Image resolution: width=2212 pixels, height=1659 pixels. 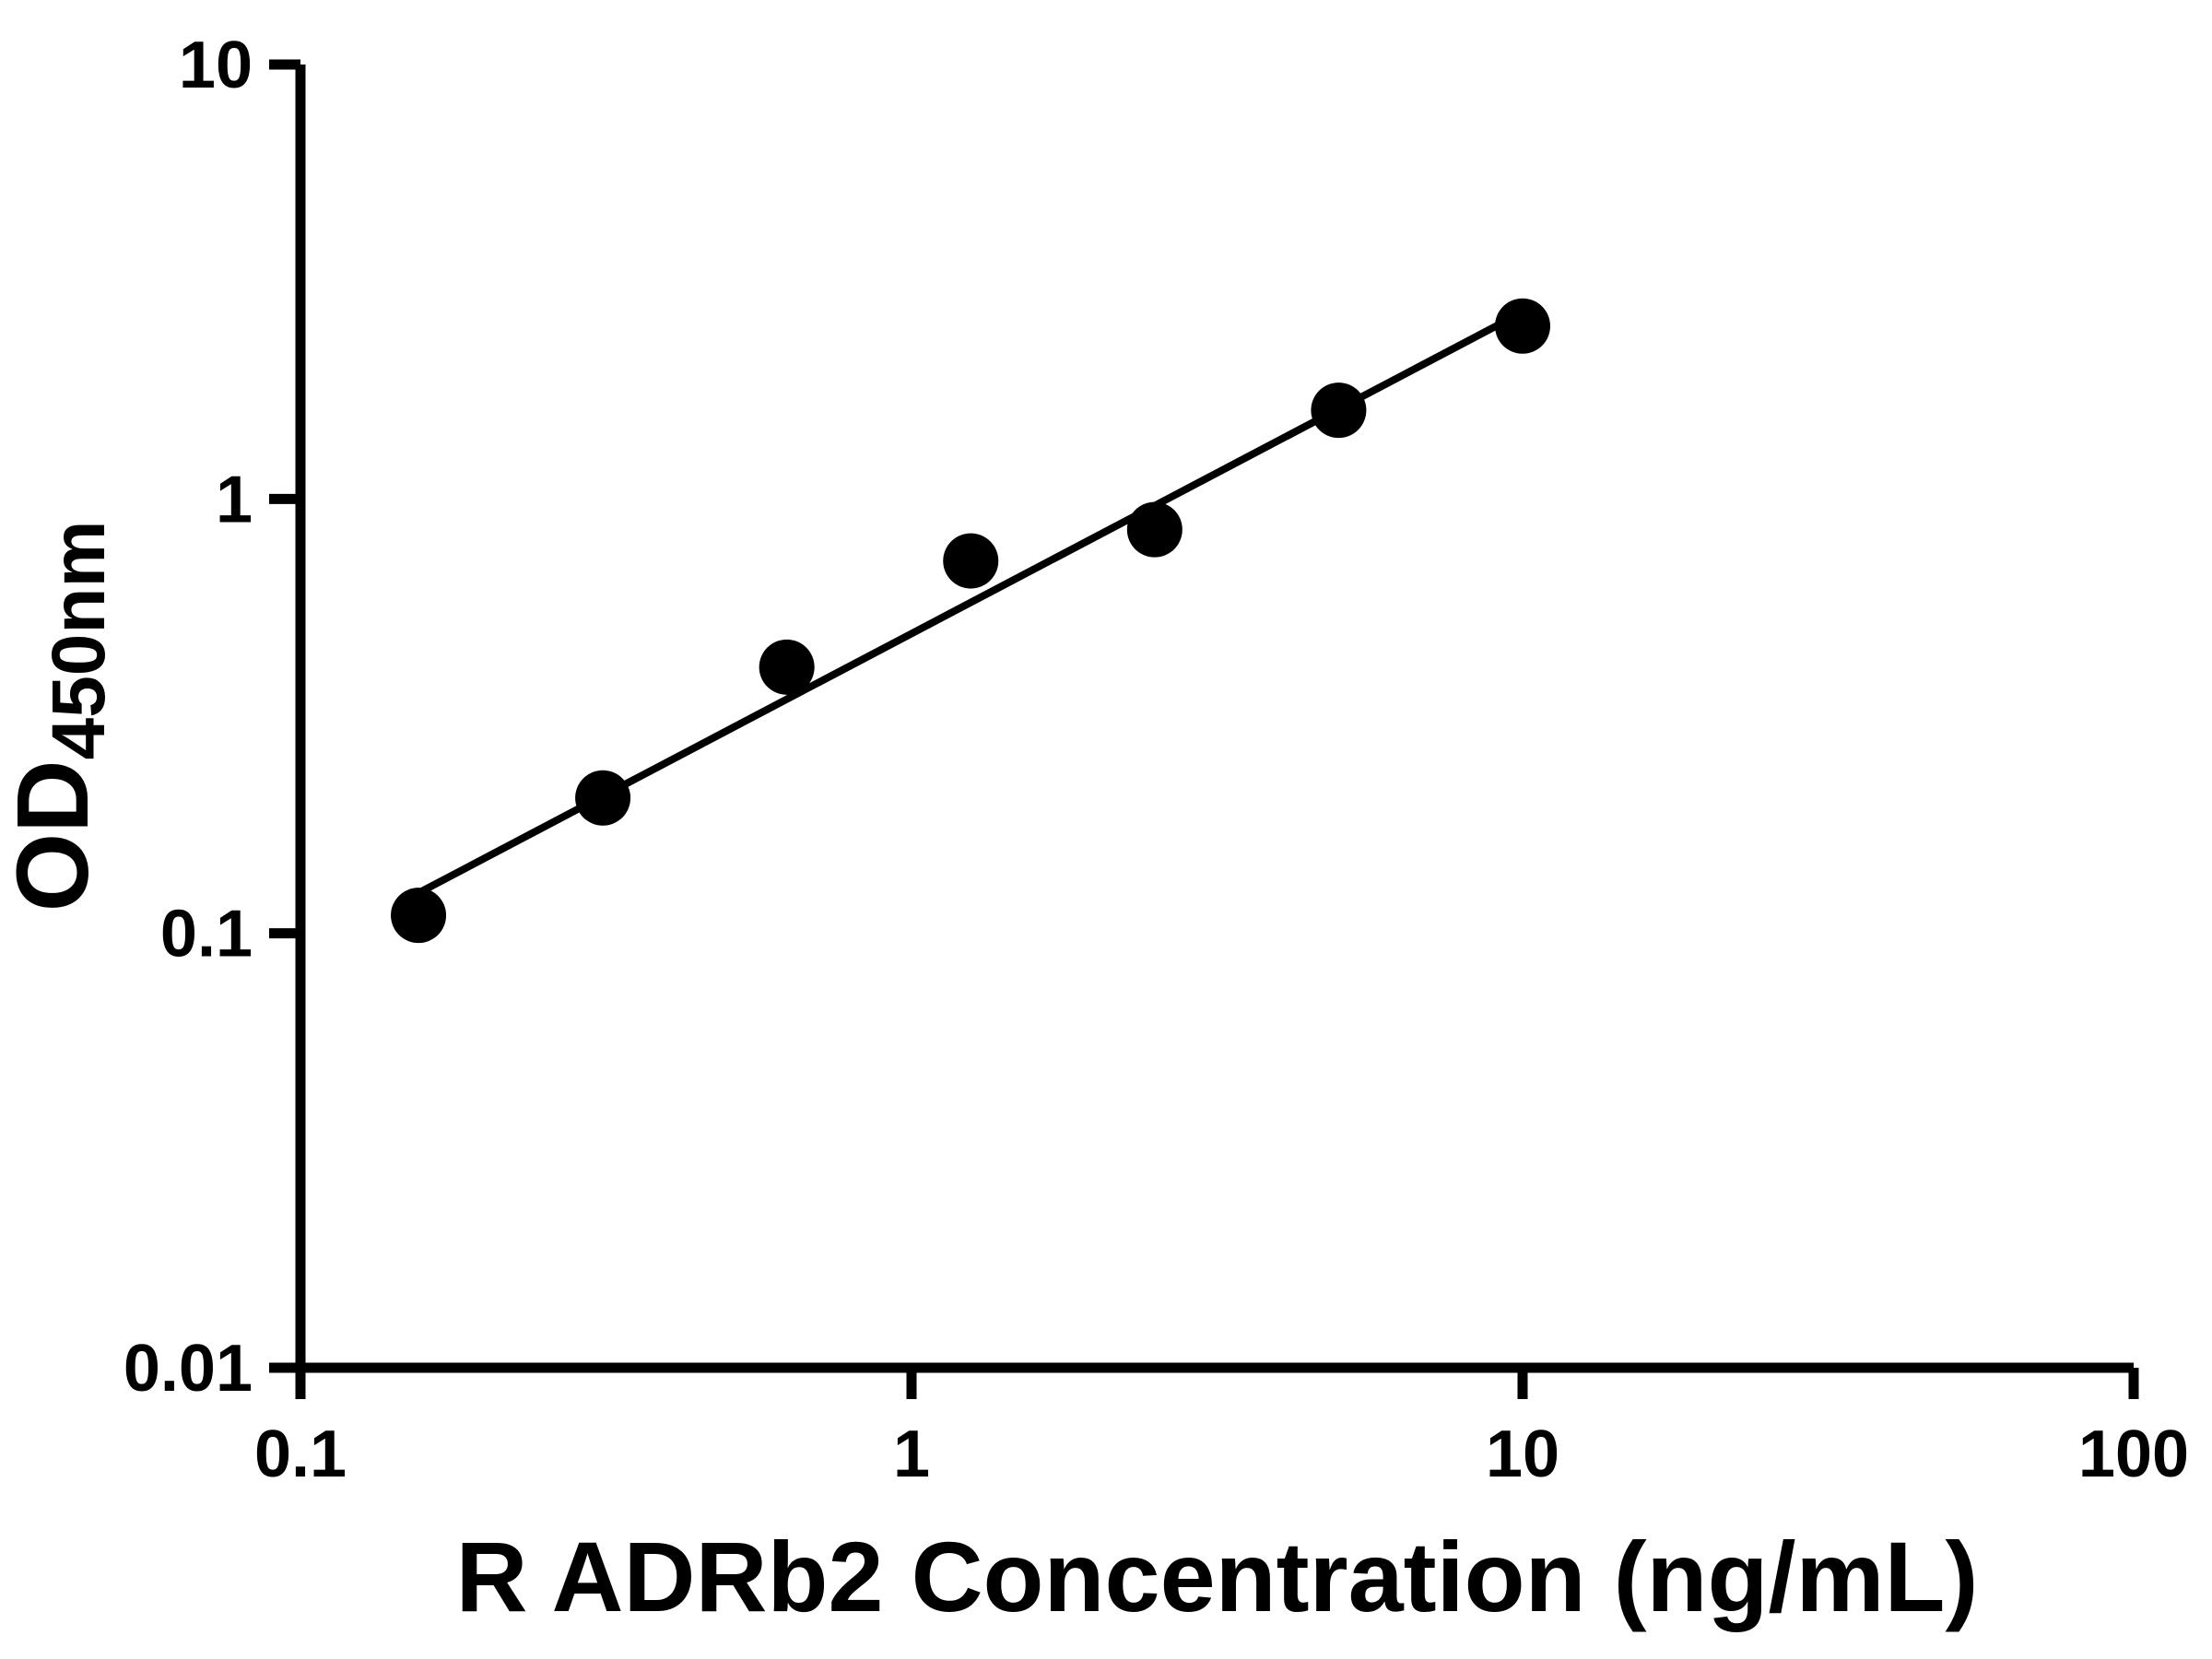 What do you see at coordinates (206, 934) in the screenshot?
I see `y-tick-label: 0.1` at bounding box center [206, 934].